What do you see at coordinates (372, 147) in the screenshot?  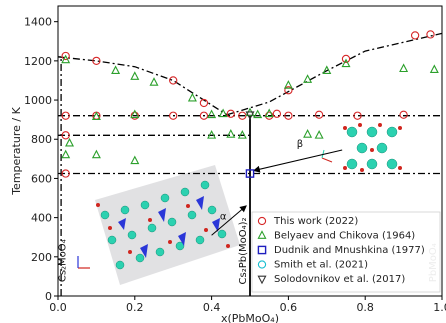 I see `crystal-structure-beta-image` at bounding box center [372, 147].